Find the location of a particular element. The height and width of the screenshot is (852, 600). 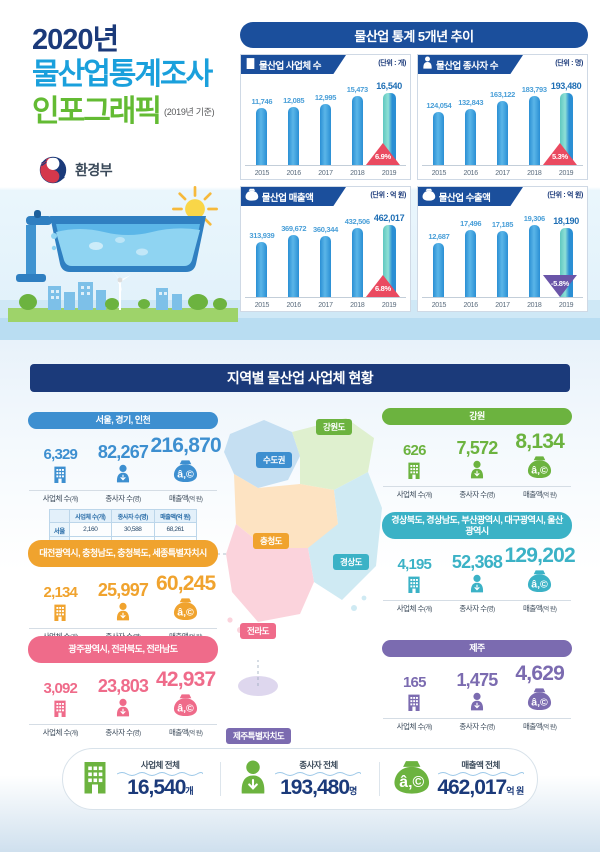

region-stat-rev: 42,937 â‚© 매출액(억 원) is located at coordinates (186, 703).